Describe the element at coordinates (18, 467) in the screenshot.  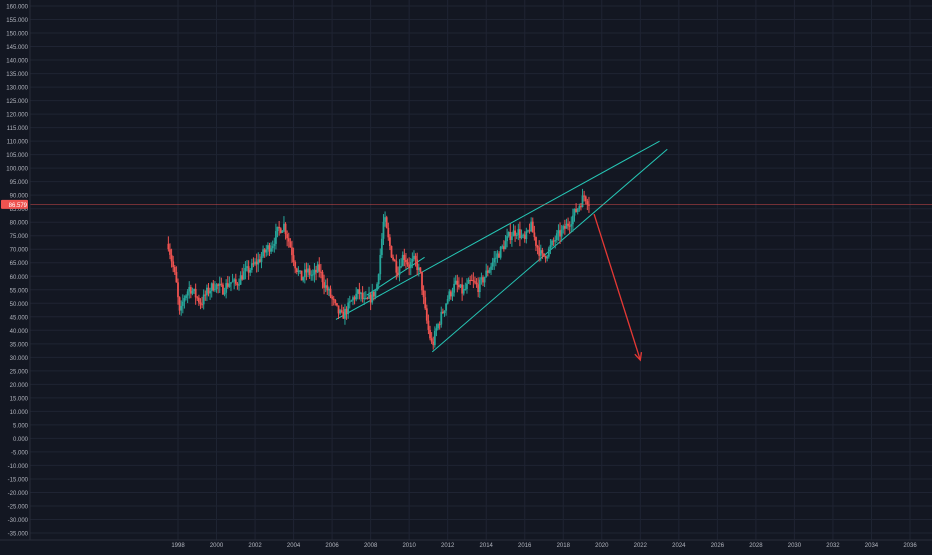
I see `y-tick-label: -10.000` at that location.